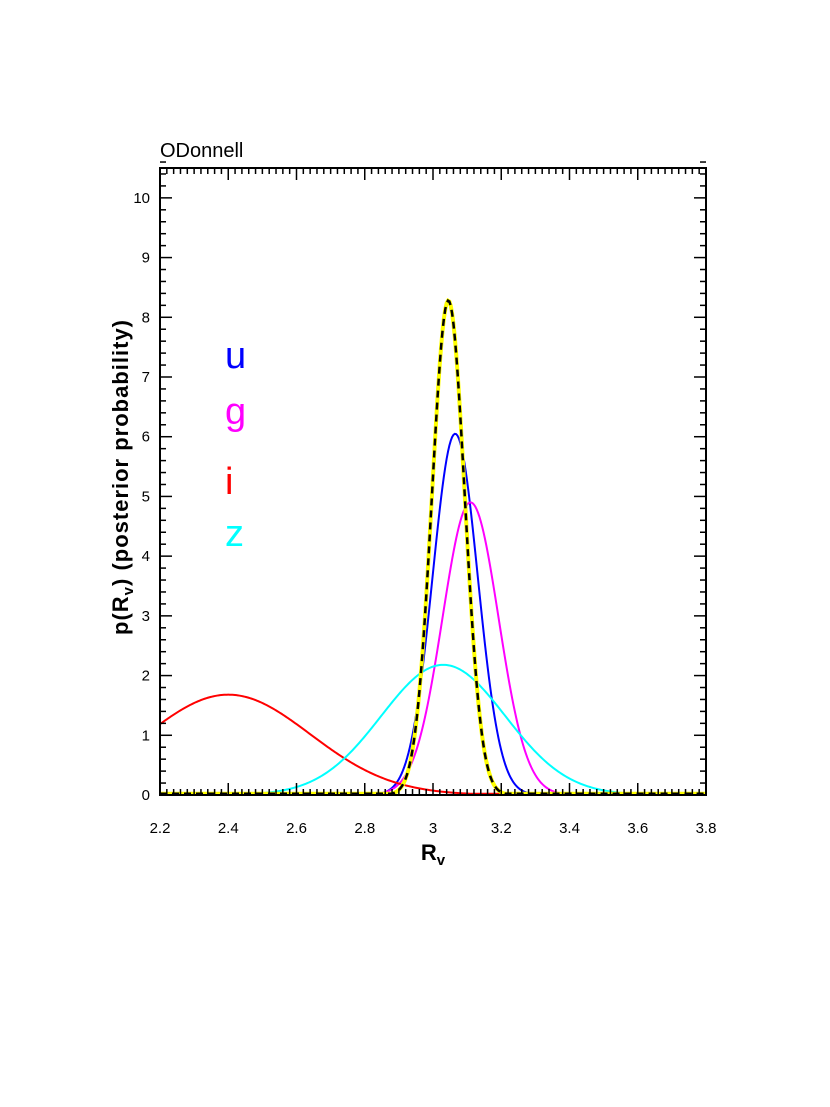 This screenshot has height=1107, width=830. I want to click on x-tick-label: 2.4, so click(228, 828).